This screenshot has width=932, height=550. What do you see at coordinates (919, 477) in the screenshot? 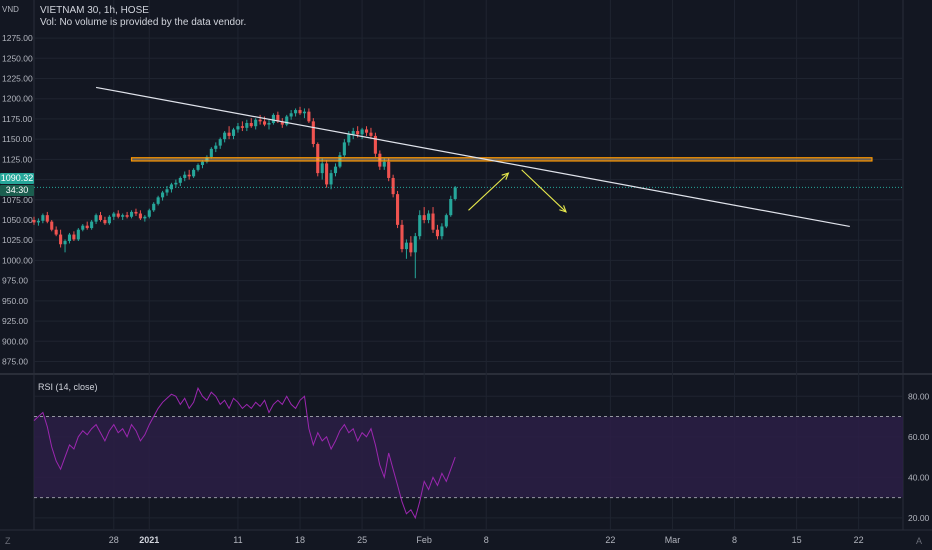
I see `rsi-tick-label: 40.00` at bounding box center [919, 477].